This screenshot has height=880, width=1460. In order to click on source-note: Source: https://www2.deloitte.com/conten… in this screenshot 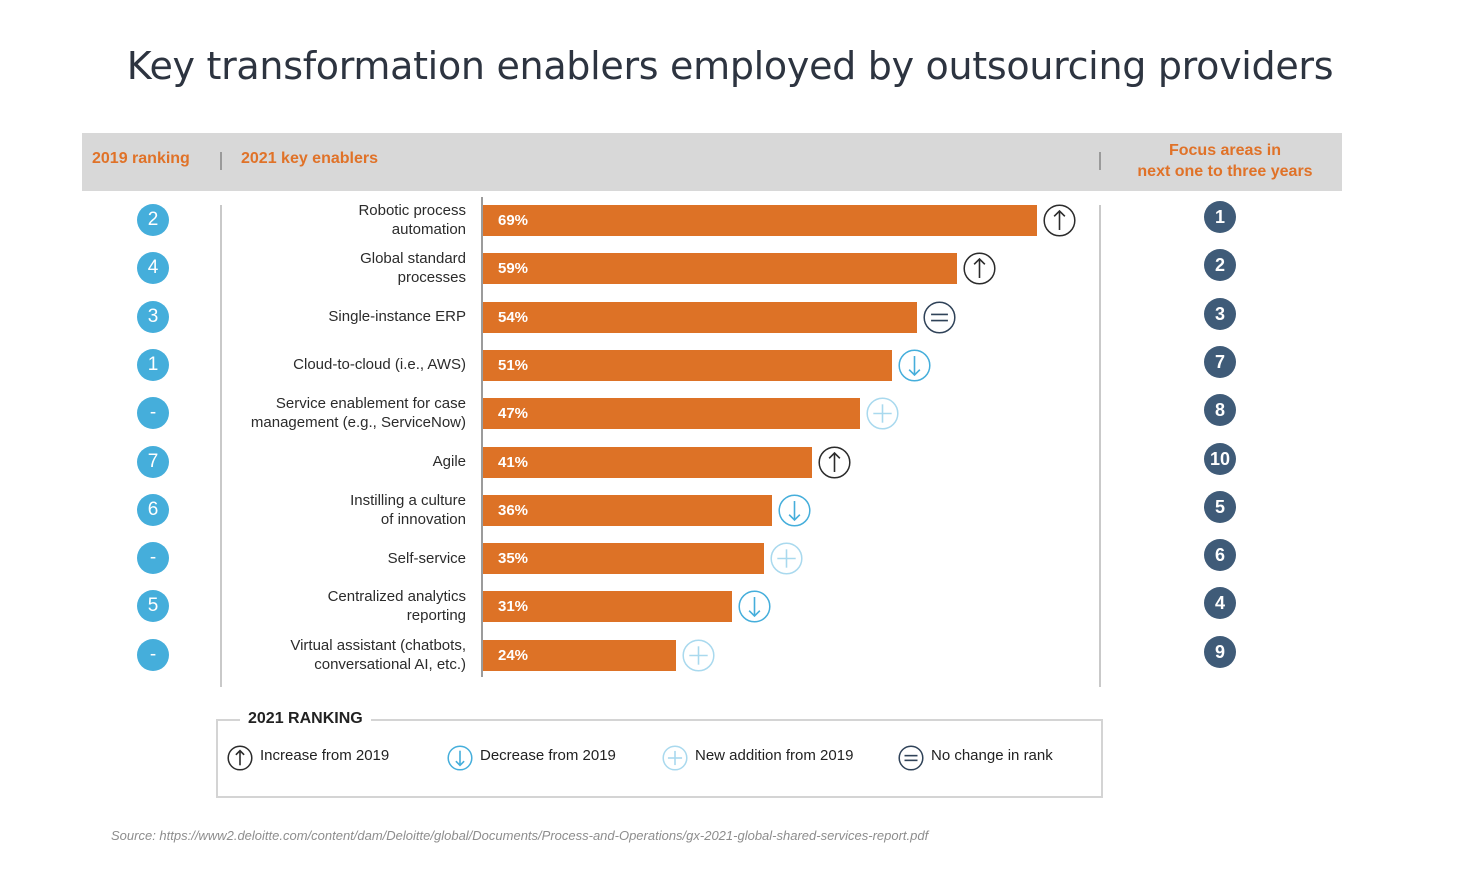, I will do `click(520, 835)`.